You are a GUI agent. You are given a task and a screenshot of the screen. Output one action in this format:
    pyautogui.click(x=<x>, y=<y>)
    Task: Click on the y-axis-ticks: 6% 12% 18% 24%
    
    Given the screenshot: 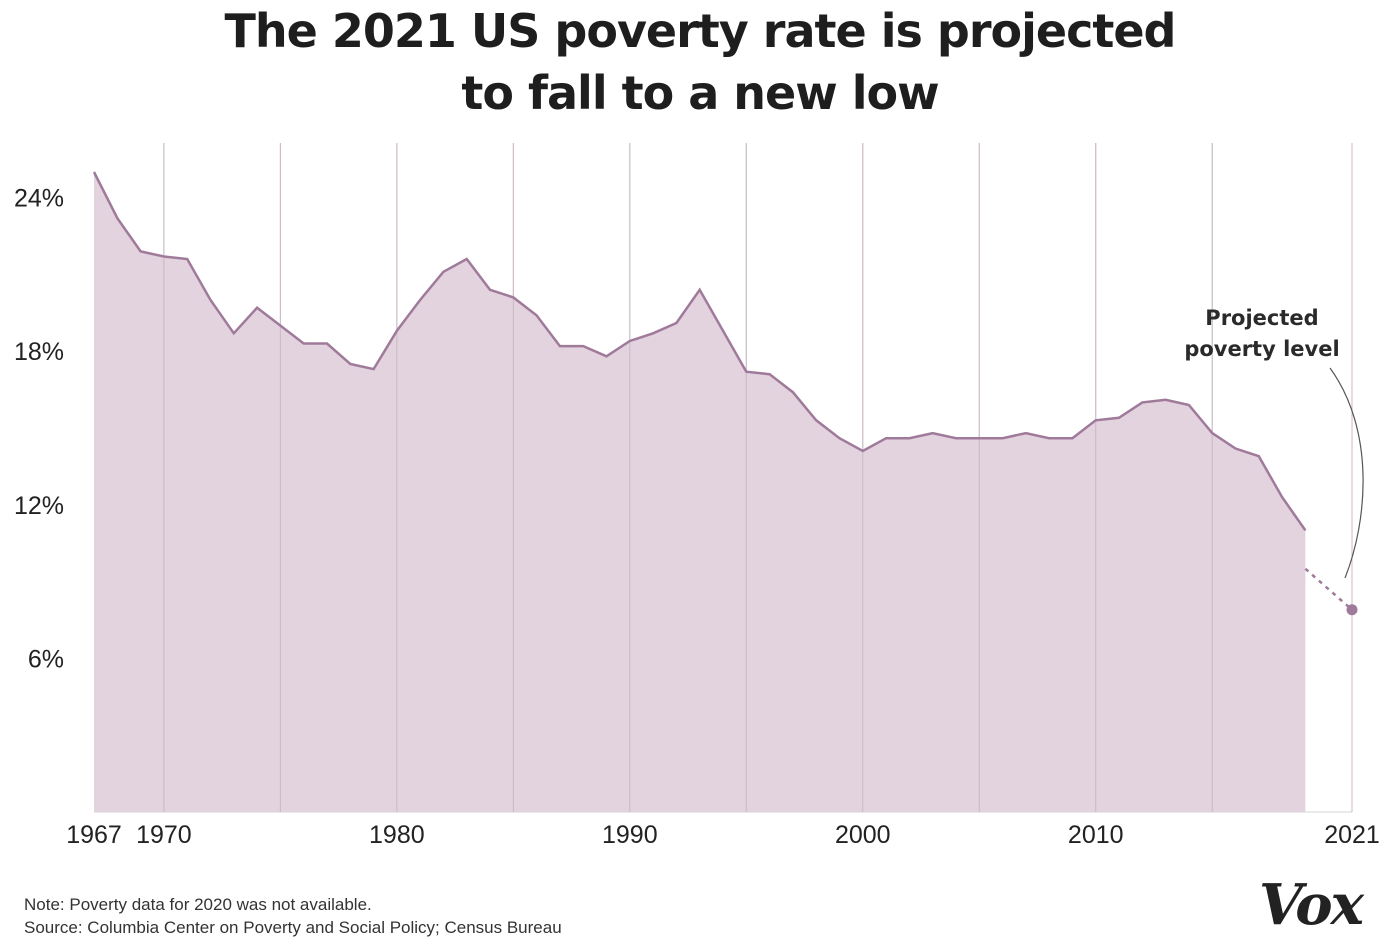 What is the action you would take?
    pyautogui.click(x=39, y=429)
    